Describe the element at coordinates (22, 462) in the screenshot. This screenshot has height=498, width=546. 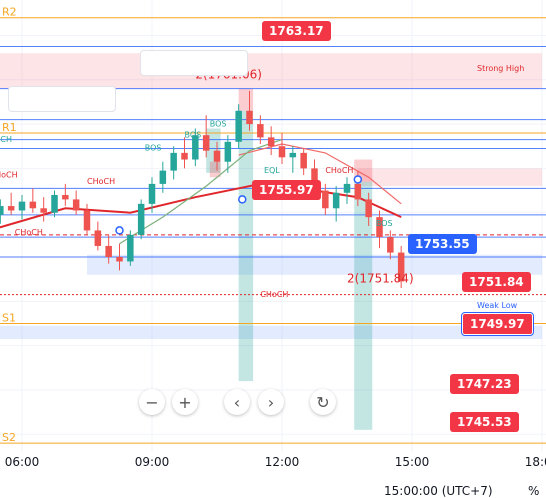
I see `time-tick-label: 06:00` at that location.